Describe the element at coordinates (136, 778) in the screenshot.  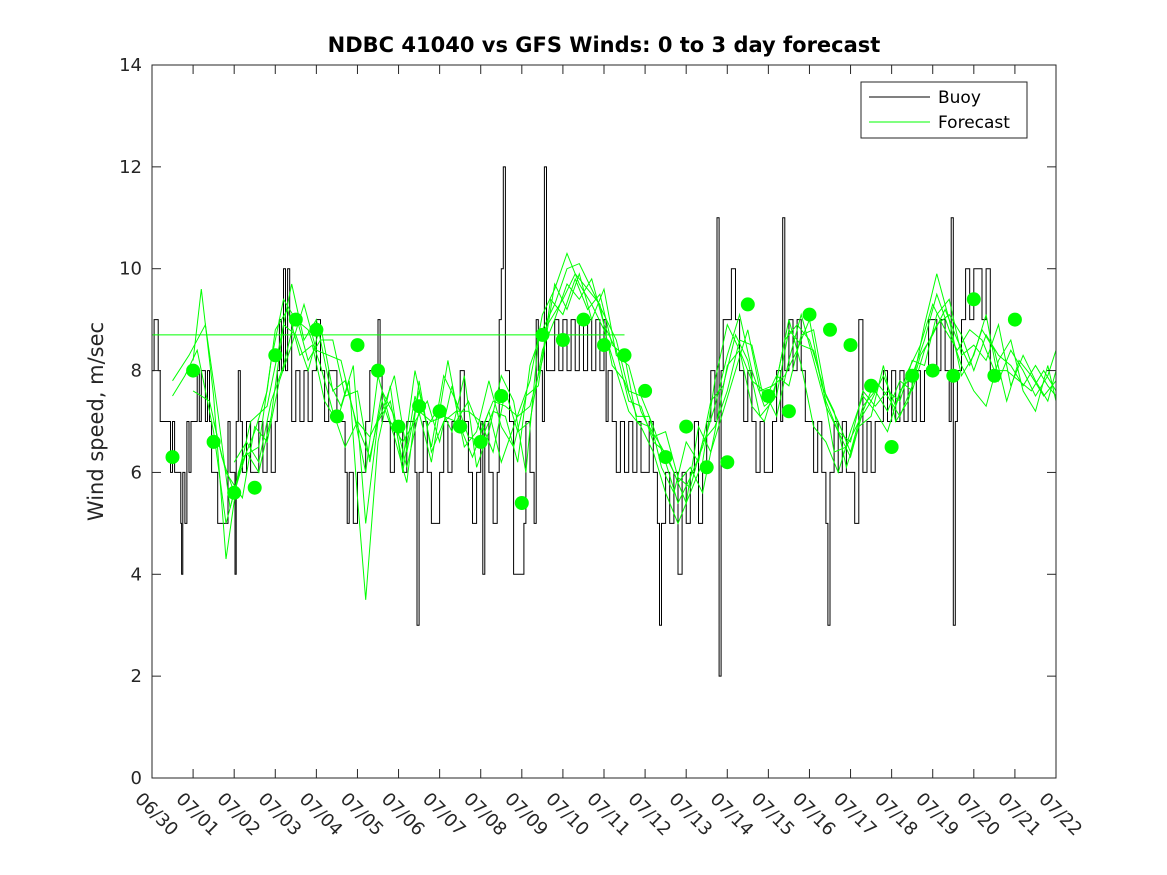
I see `y-tick-label: 0` at that location.